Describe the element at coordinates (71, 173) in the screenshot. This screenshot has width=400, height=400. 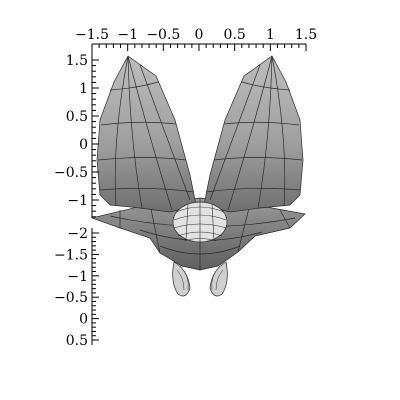
I see `left-upper-tick-label: −0.5` at that location.